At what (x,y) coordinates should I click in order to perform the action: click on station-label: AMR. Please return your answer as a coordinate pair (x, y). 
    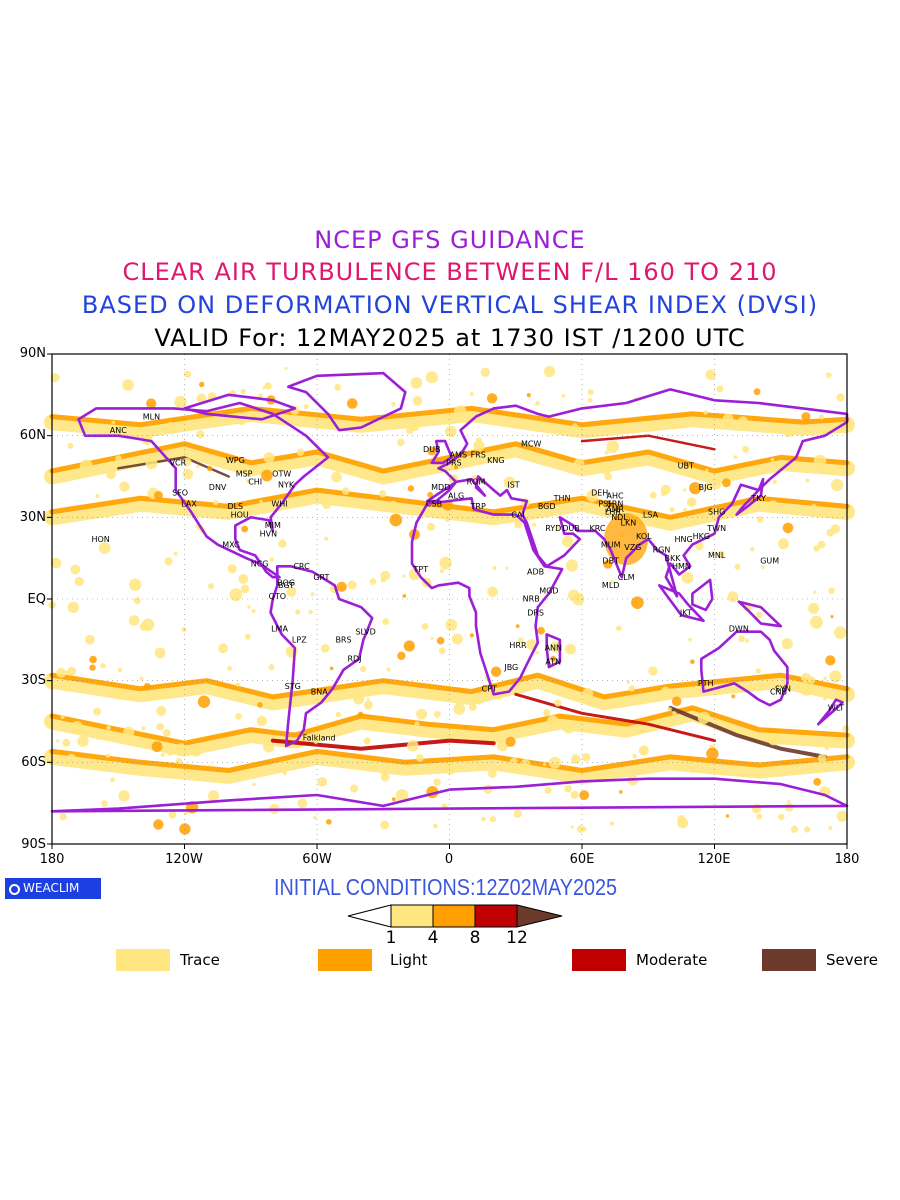
    Looking at the image, I should click on (615, 509).